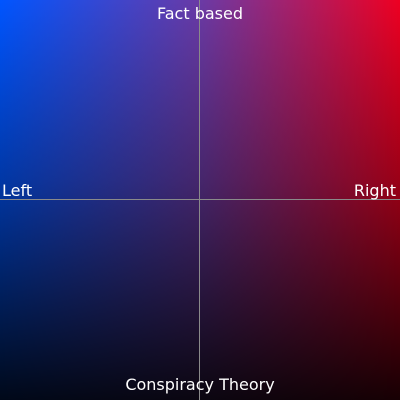 This screenshot has height=400, width=400. I want to click on right-axis-label: Right, so click(374, 190).